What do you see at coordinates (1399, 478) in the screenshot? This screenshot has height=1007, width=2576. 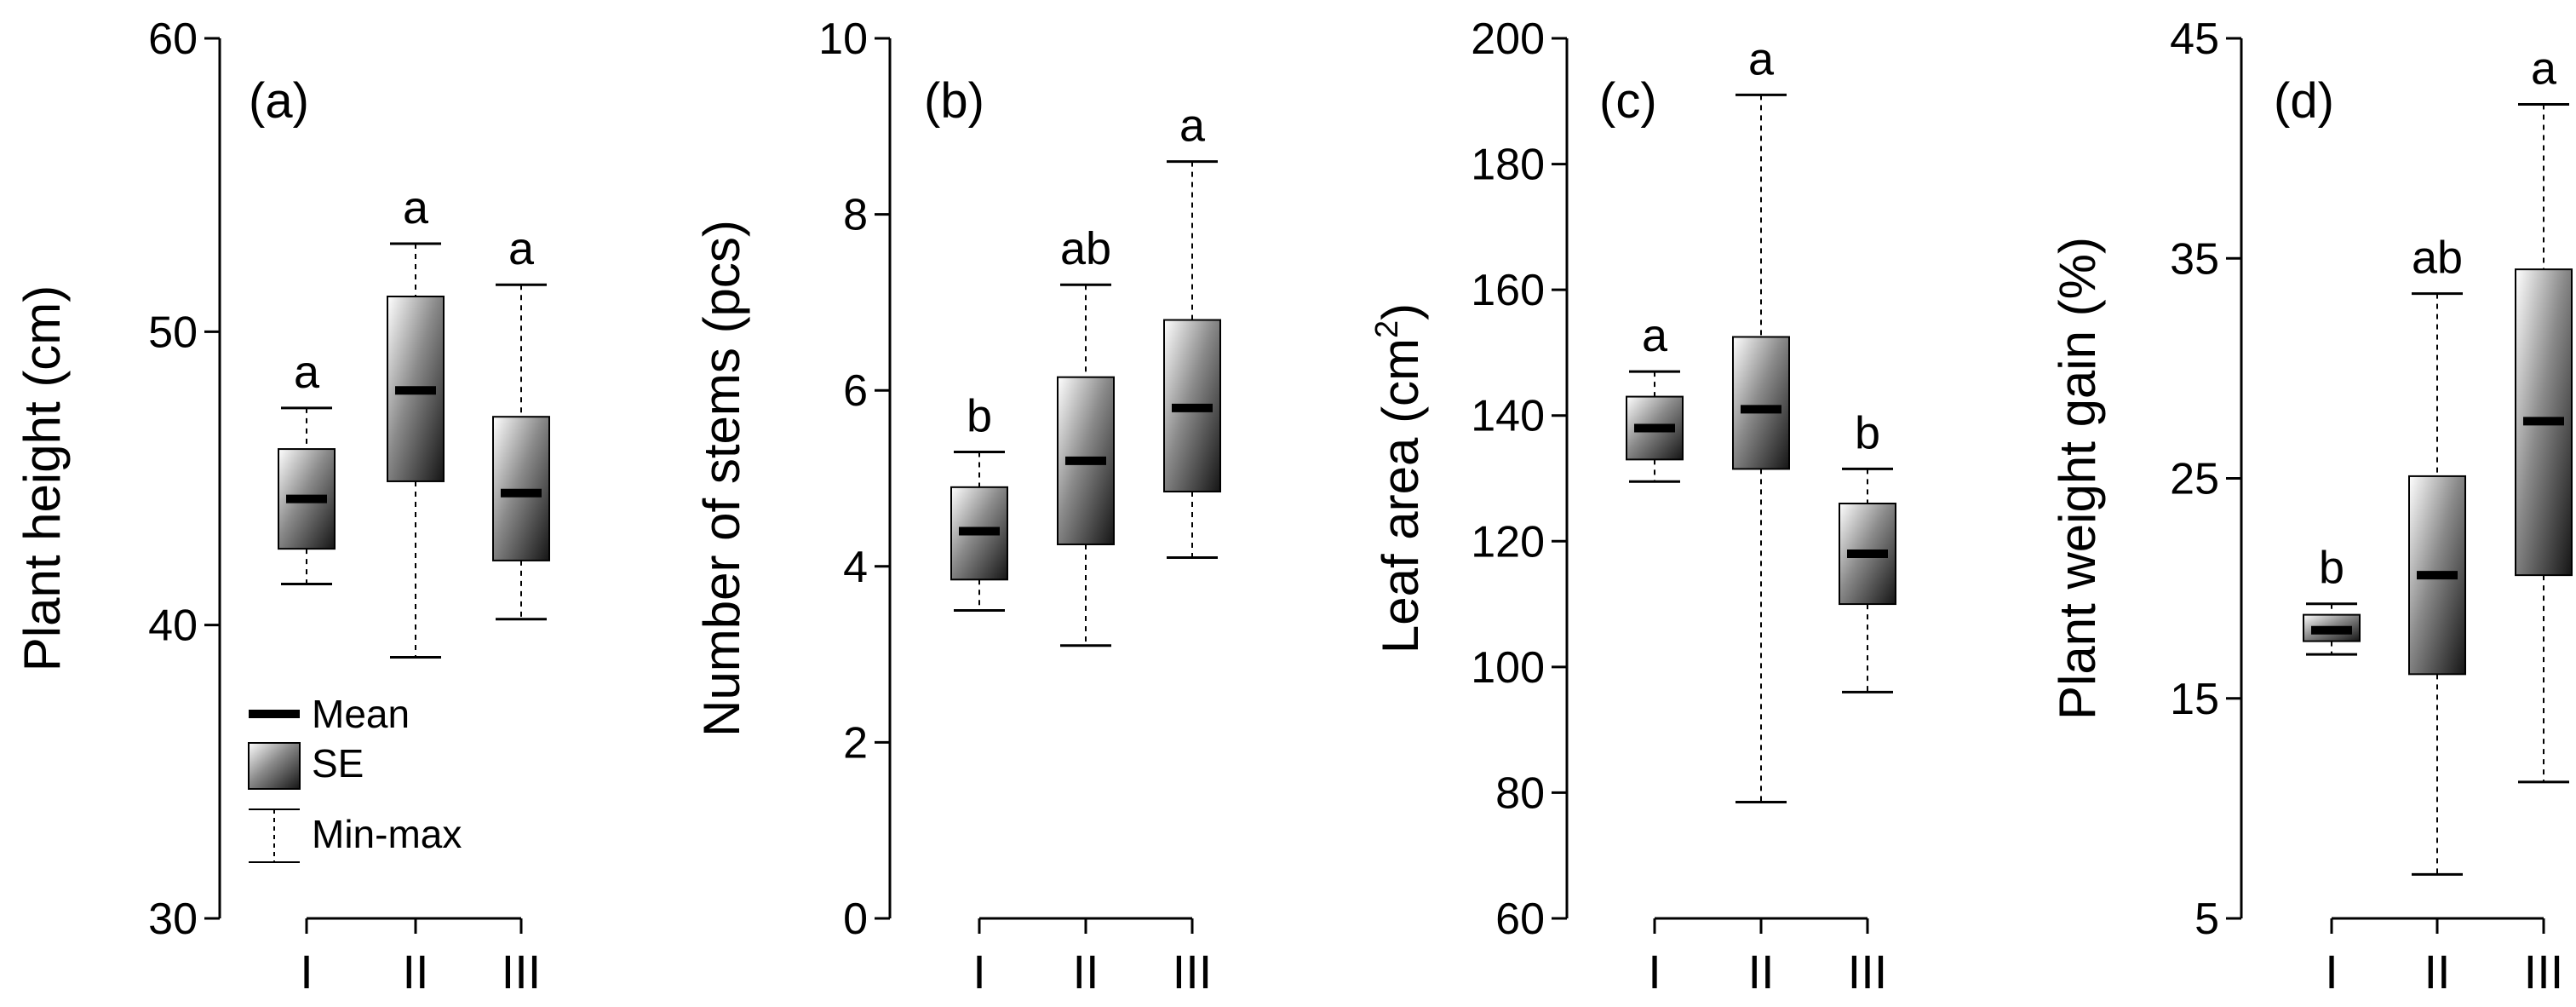 I see `y-axis-label: Leaf area (cm2)` at bounding box center [1399, 478].